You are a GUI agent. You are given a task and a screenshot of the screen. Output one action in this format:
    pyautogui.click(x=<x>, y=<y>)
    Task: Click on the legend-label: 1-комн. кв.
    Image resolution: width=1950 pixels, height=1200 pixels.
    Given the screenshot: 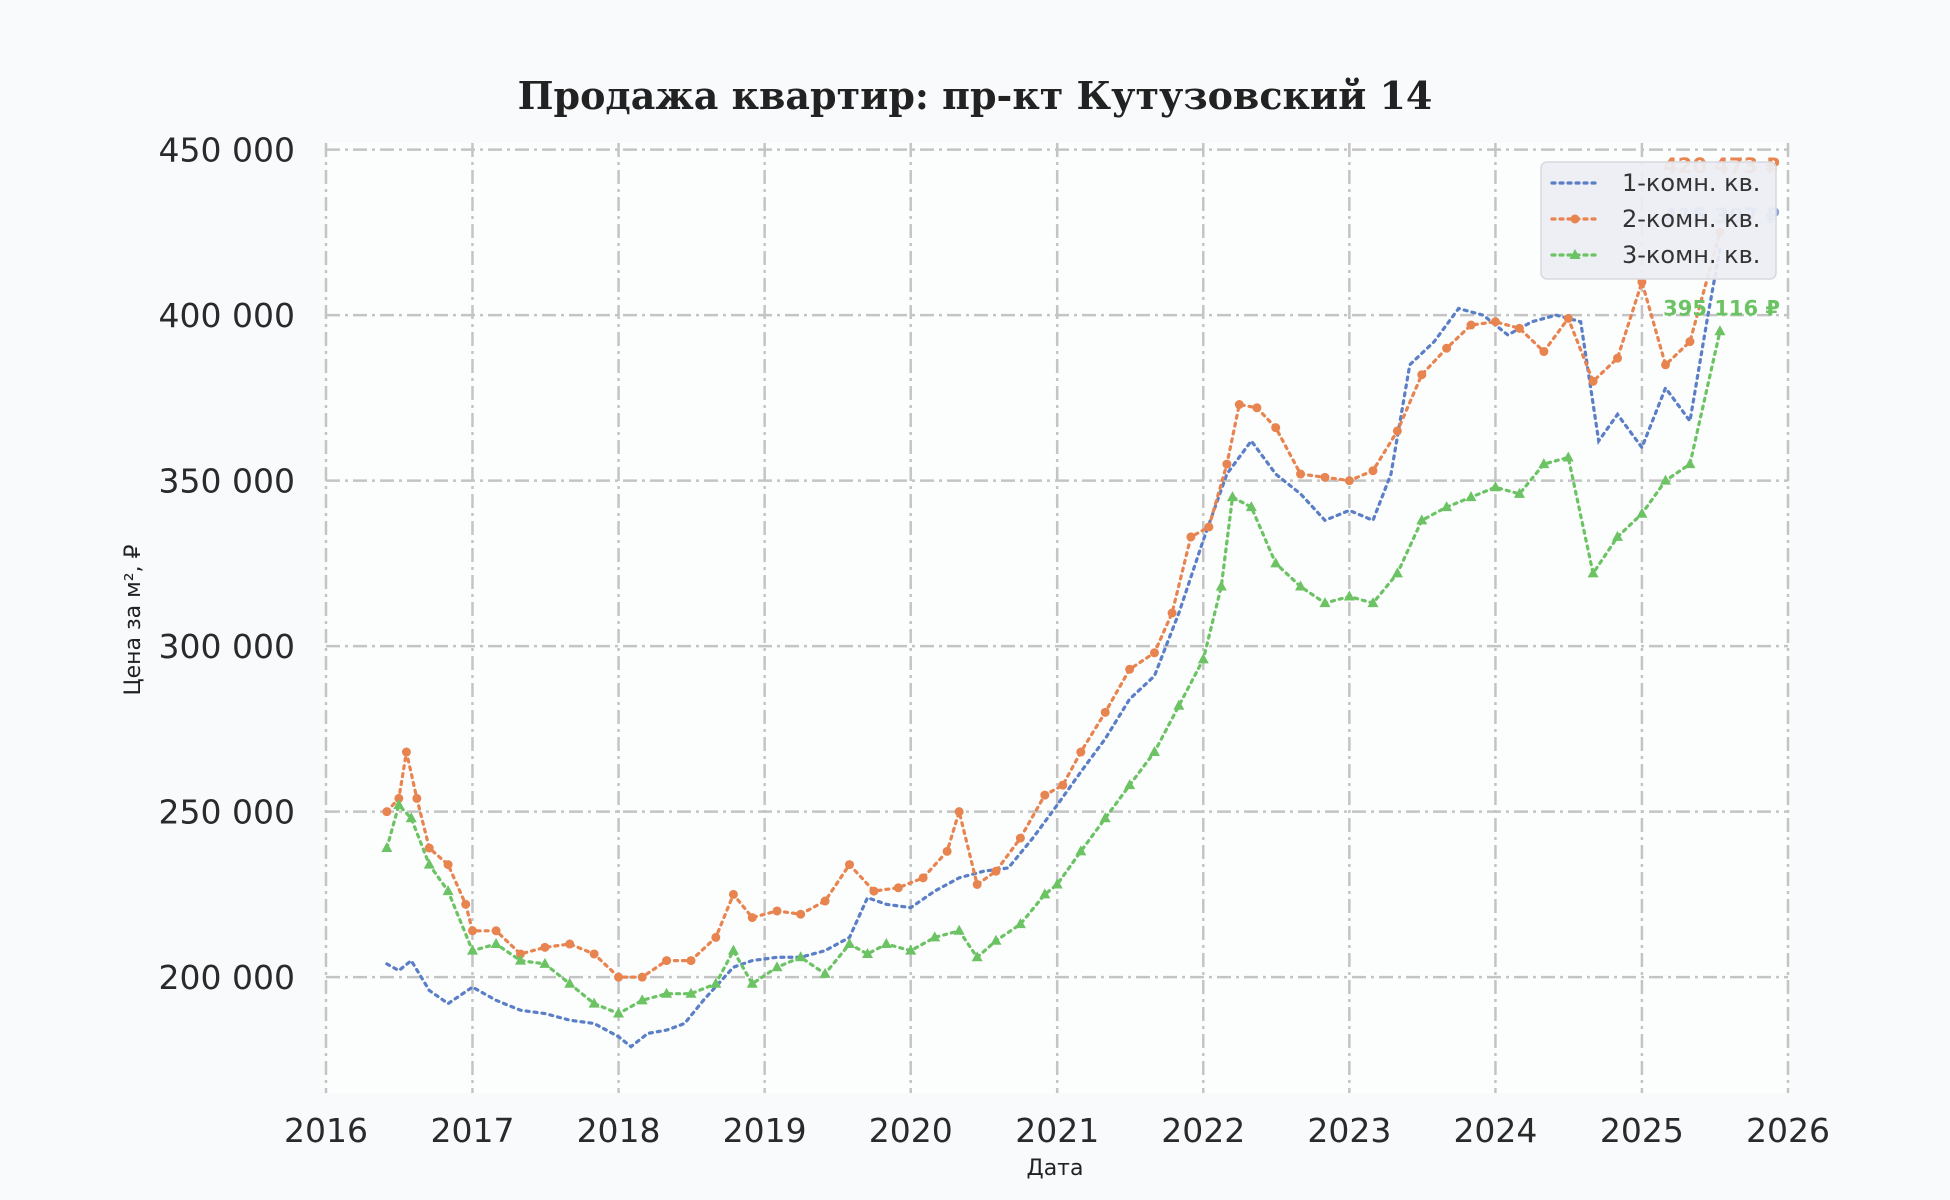 What is the action you would take?
    pyautogui.click(x=1691, y=183)
    